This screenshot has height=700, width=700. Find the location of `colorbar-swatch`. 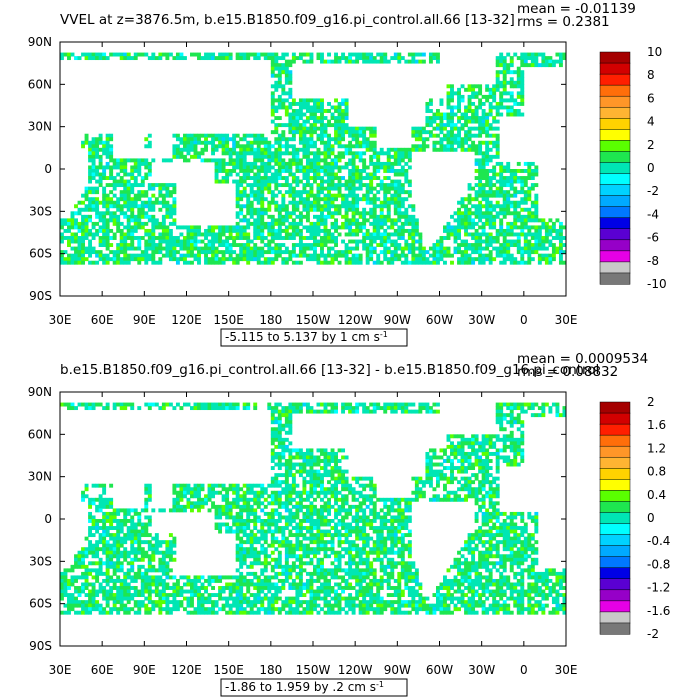

colorbar-swatch is located at coordinates (615, 179).